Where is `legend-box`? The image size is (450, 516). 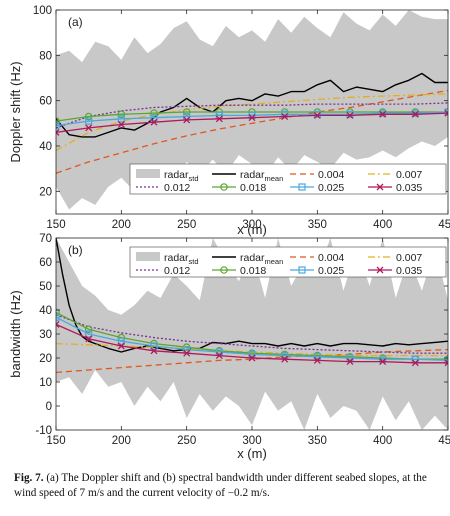
legend-box is located at coordinates (288, 179).